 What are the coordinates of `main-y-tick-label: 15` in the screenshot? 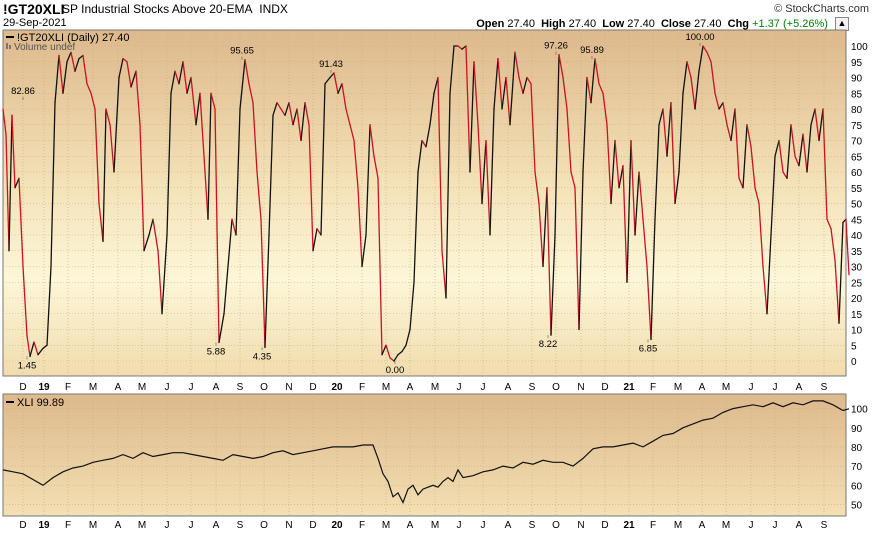 It's located at (857, 315).